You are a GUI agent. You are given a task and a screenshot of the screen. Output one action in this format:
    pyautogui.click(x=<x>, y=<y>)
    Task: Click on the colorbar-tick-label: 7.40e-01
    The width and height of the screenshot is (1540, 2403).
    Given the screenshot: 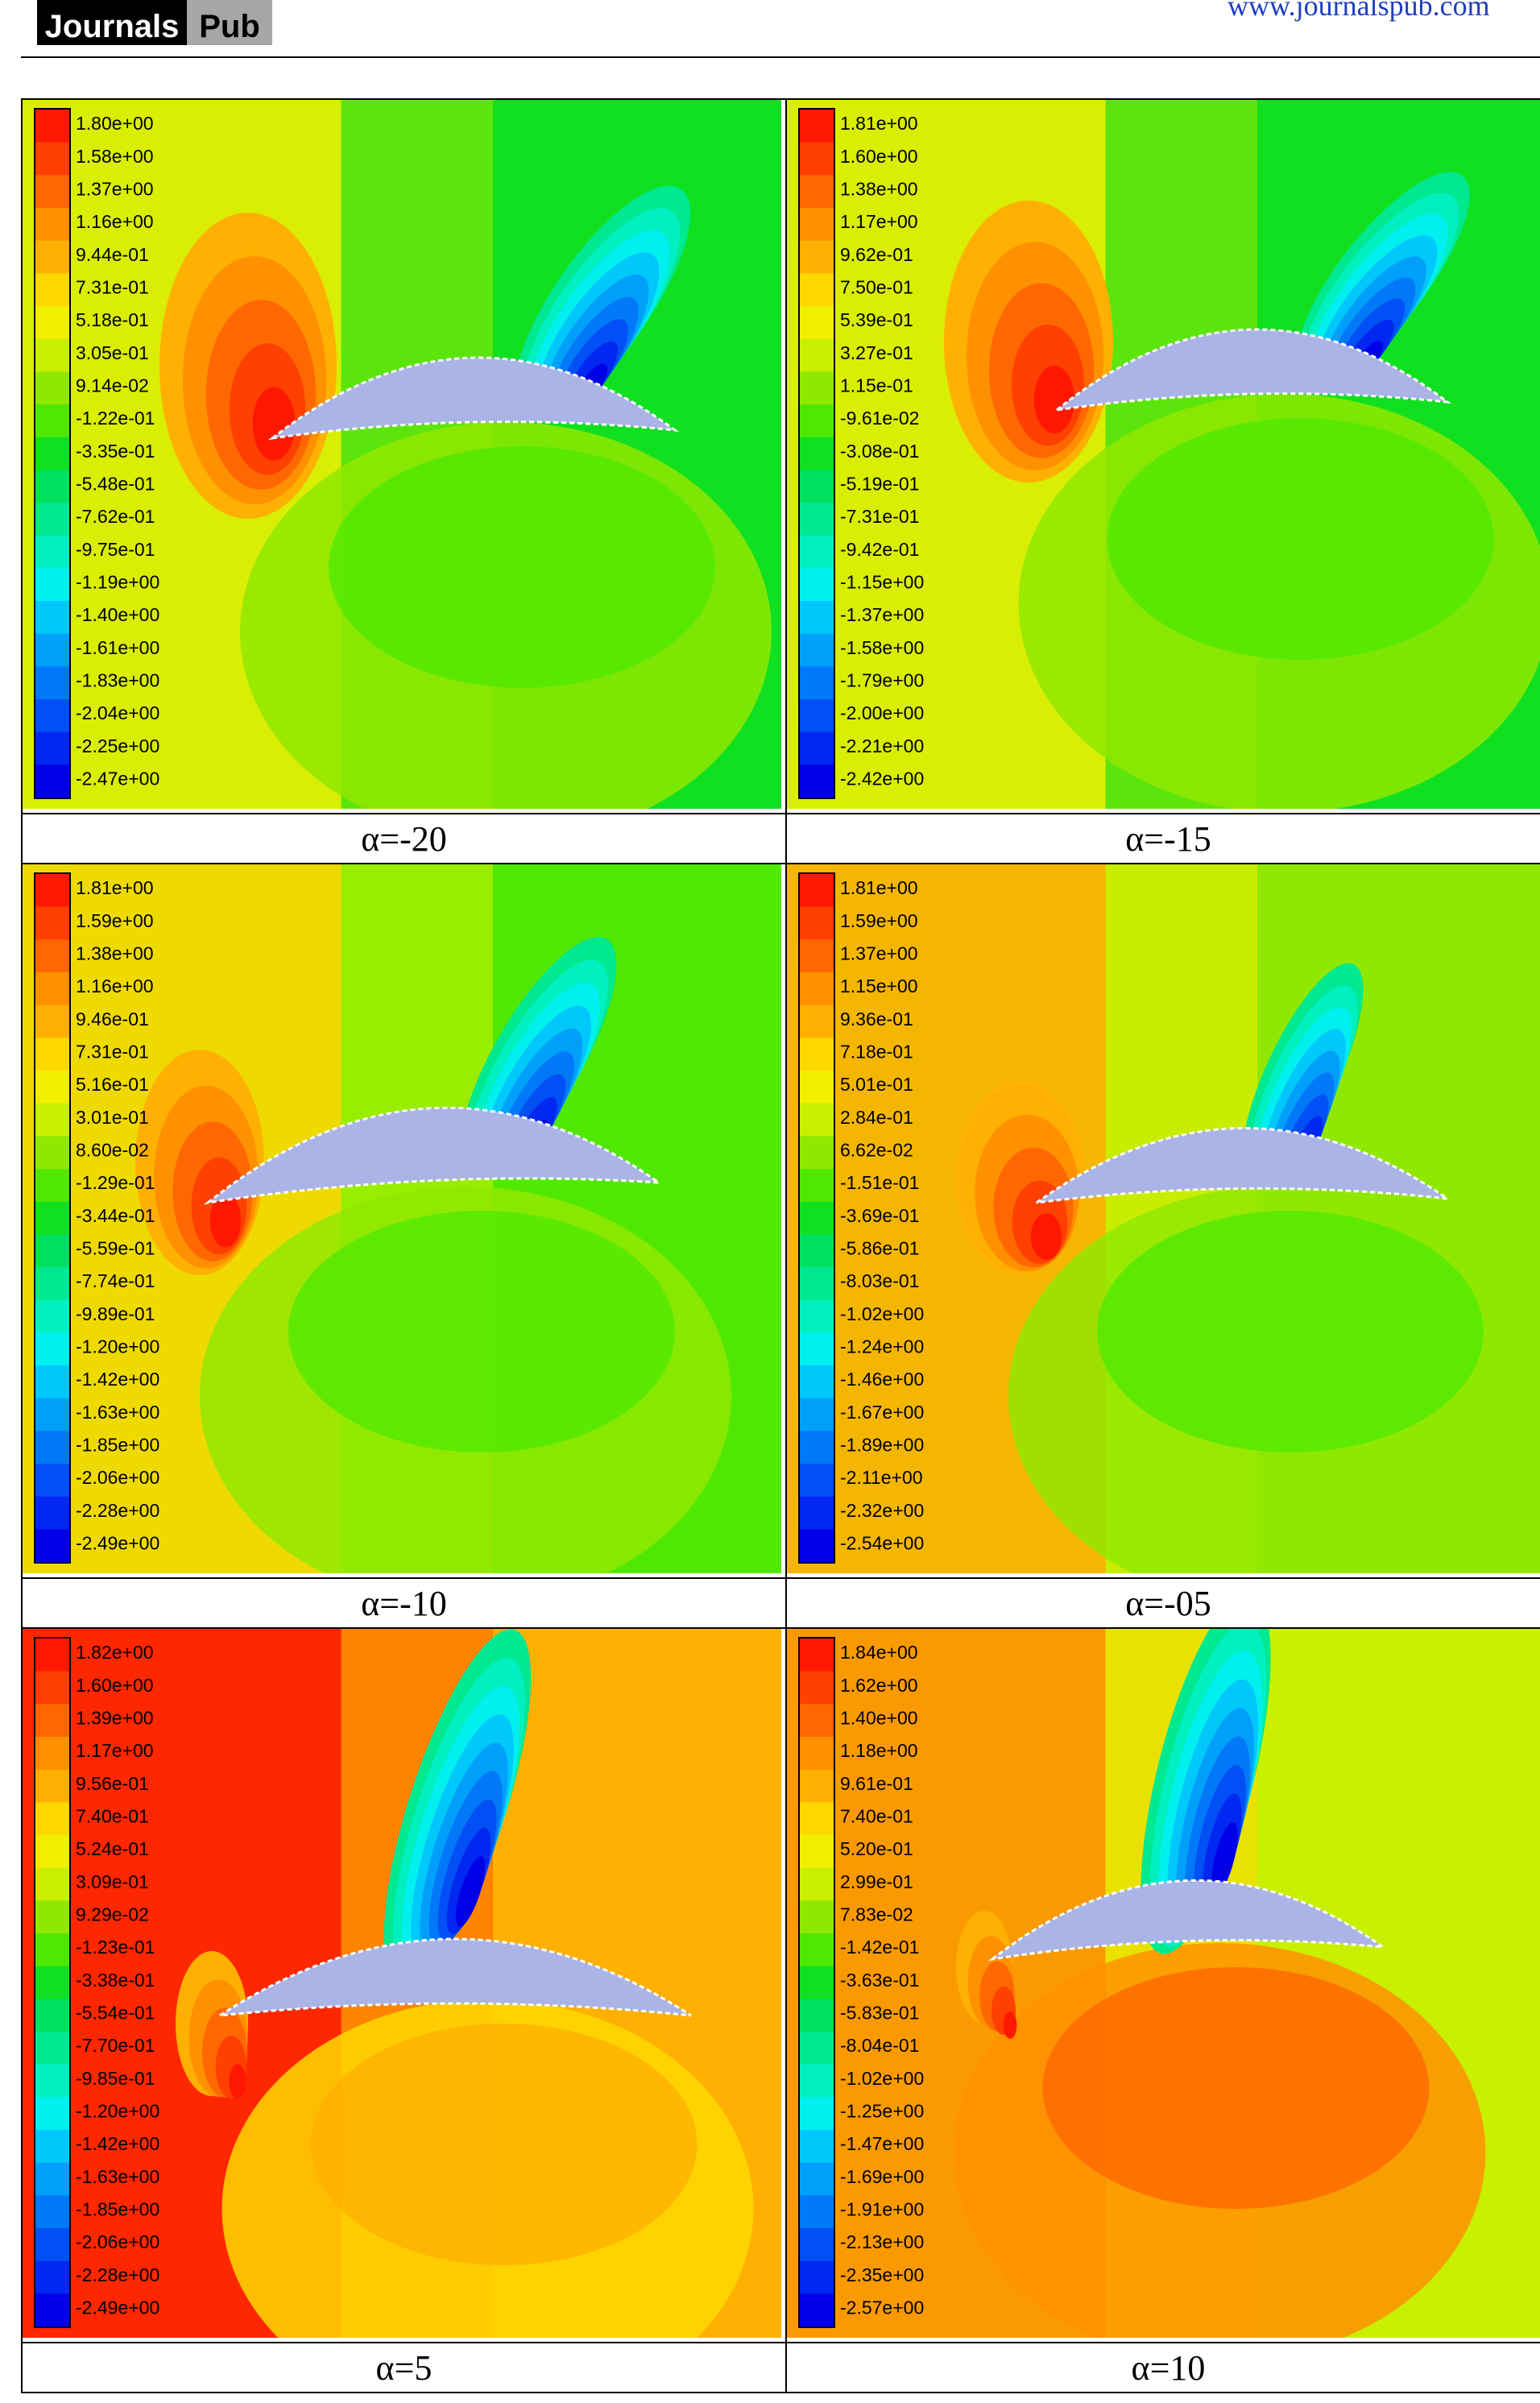 What is the action you would take?
    pyautogui.click(x=876, y=1817)
    